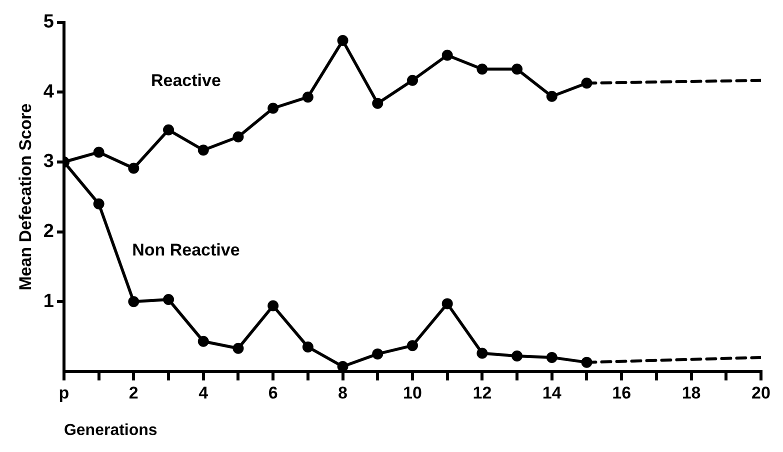 This screenshot has height=452, width=783. What do you see at coordinates (48, 161) in the screenshot?
I see `y-tick-label: 3` at bounding box center [48, 161].